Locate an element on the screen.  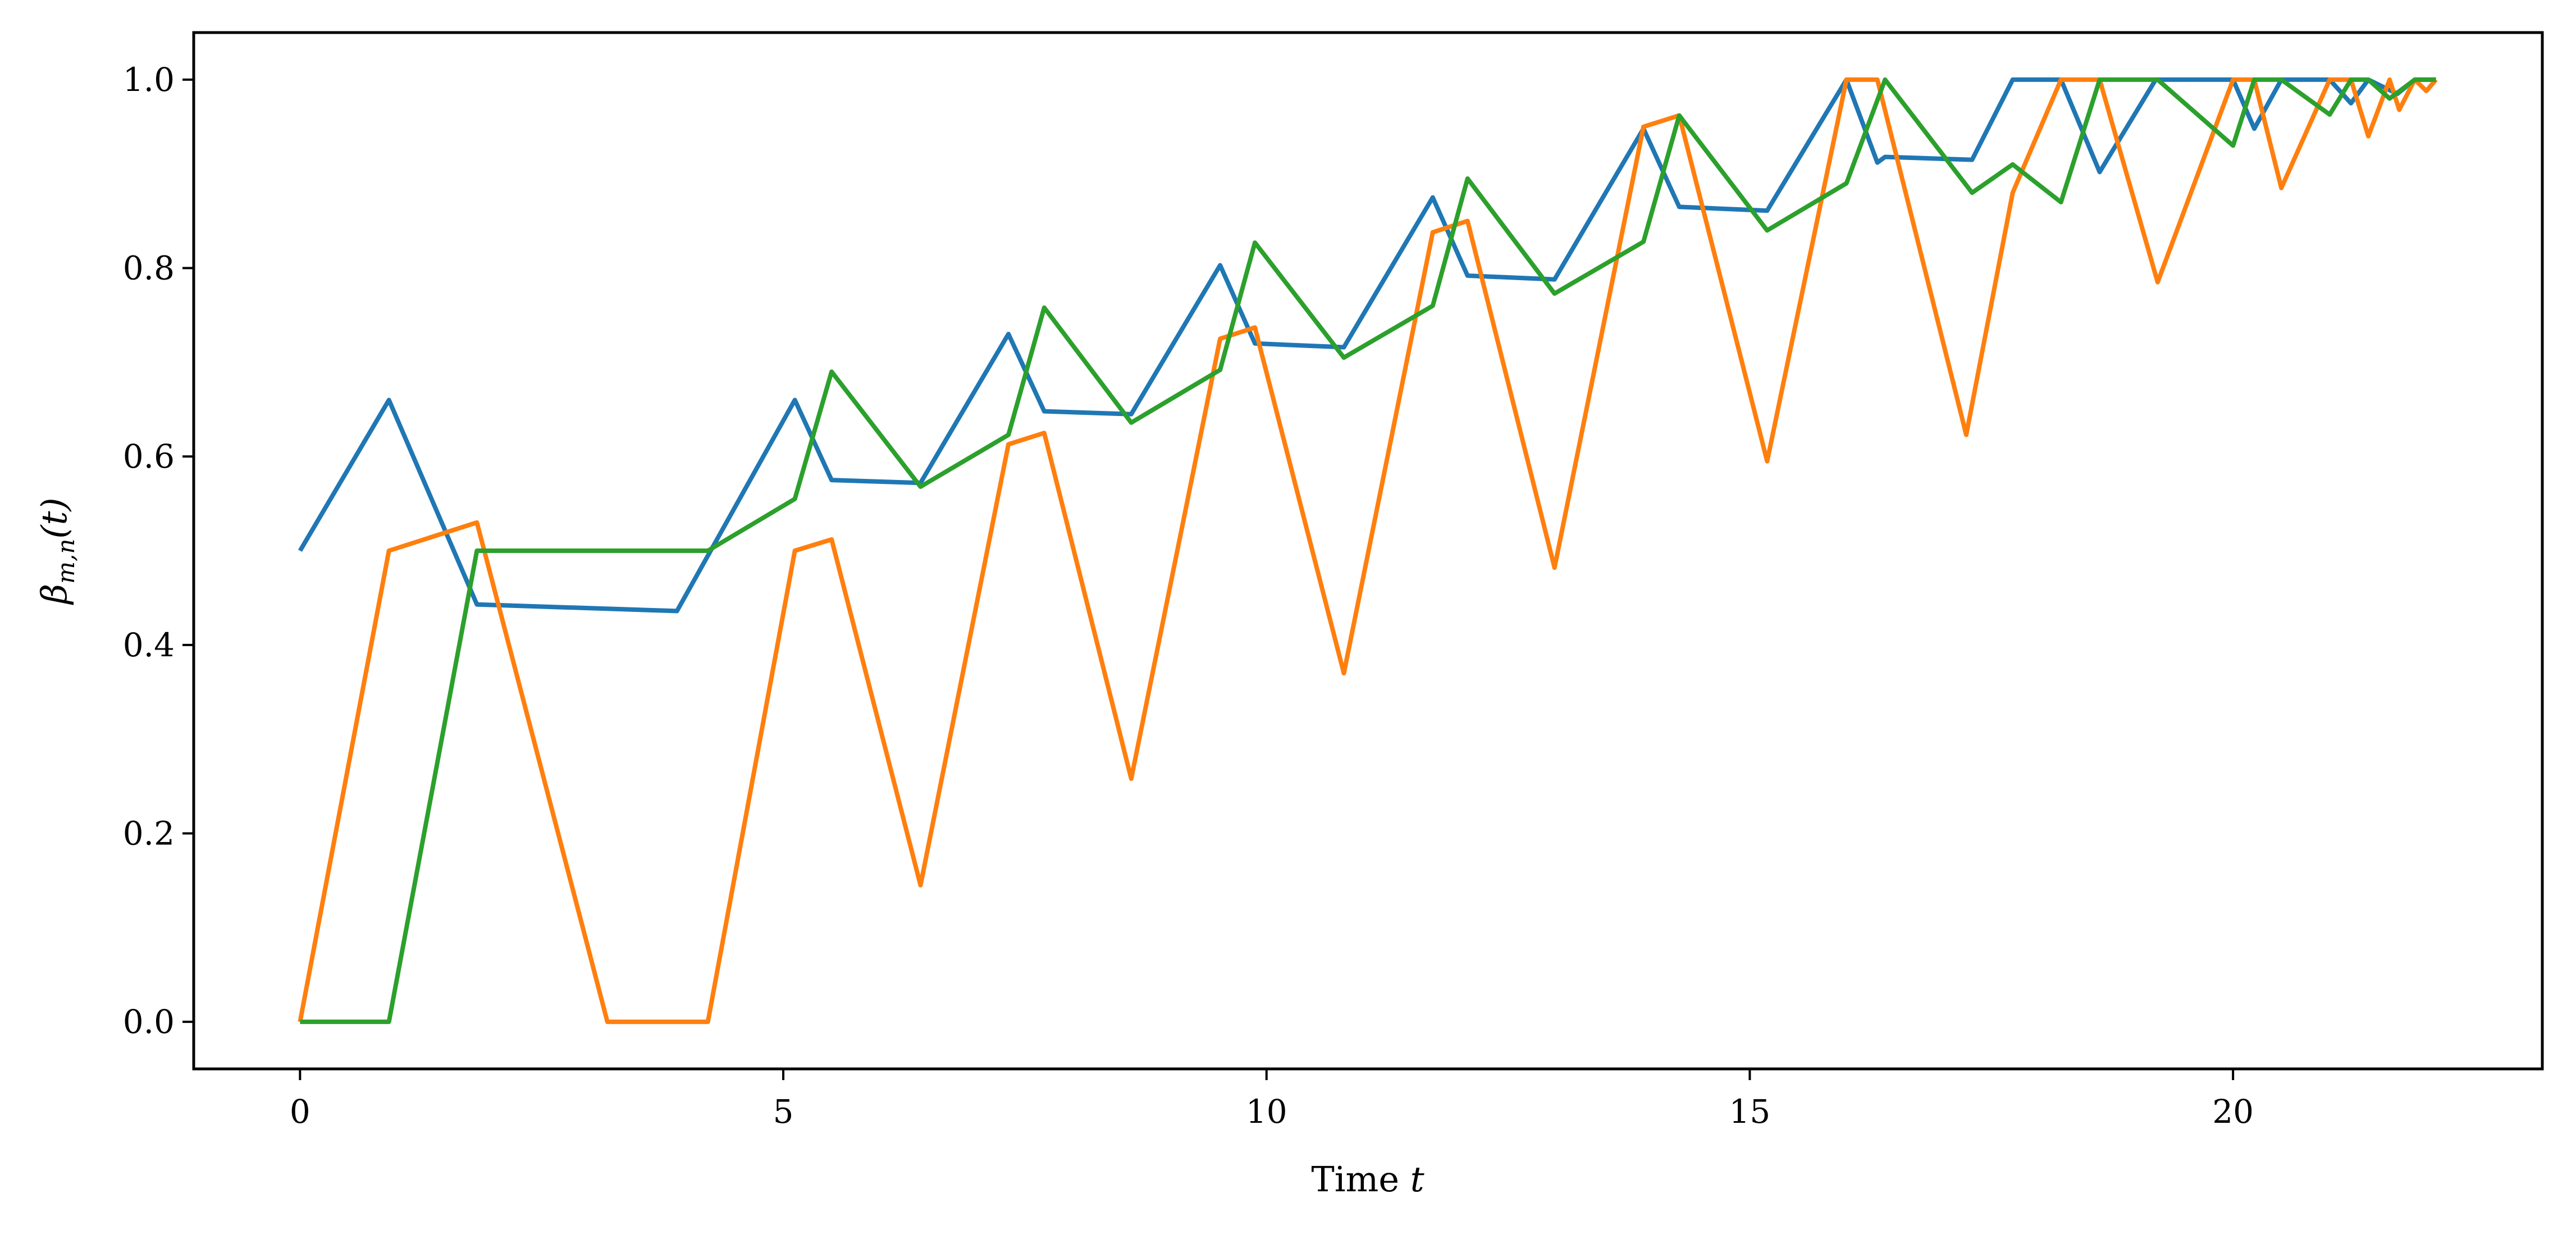
y-tick-label: 0.2 is located at coordinates (149, 833).